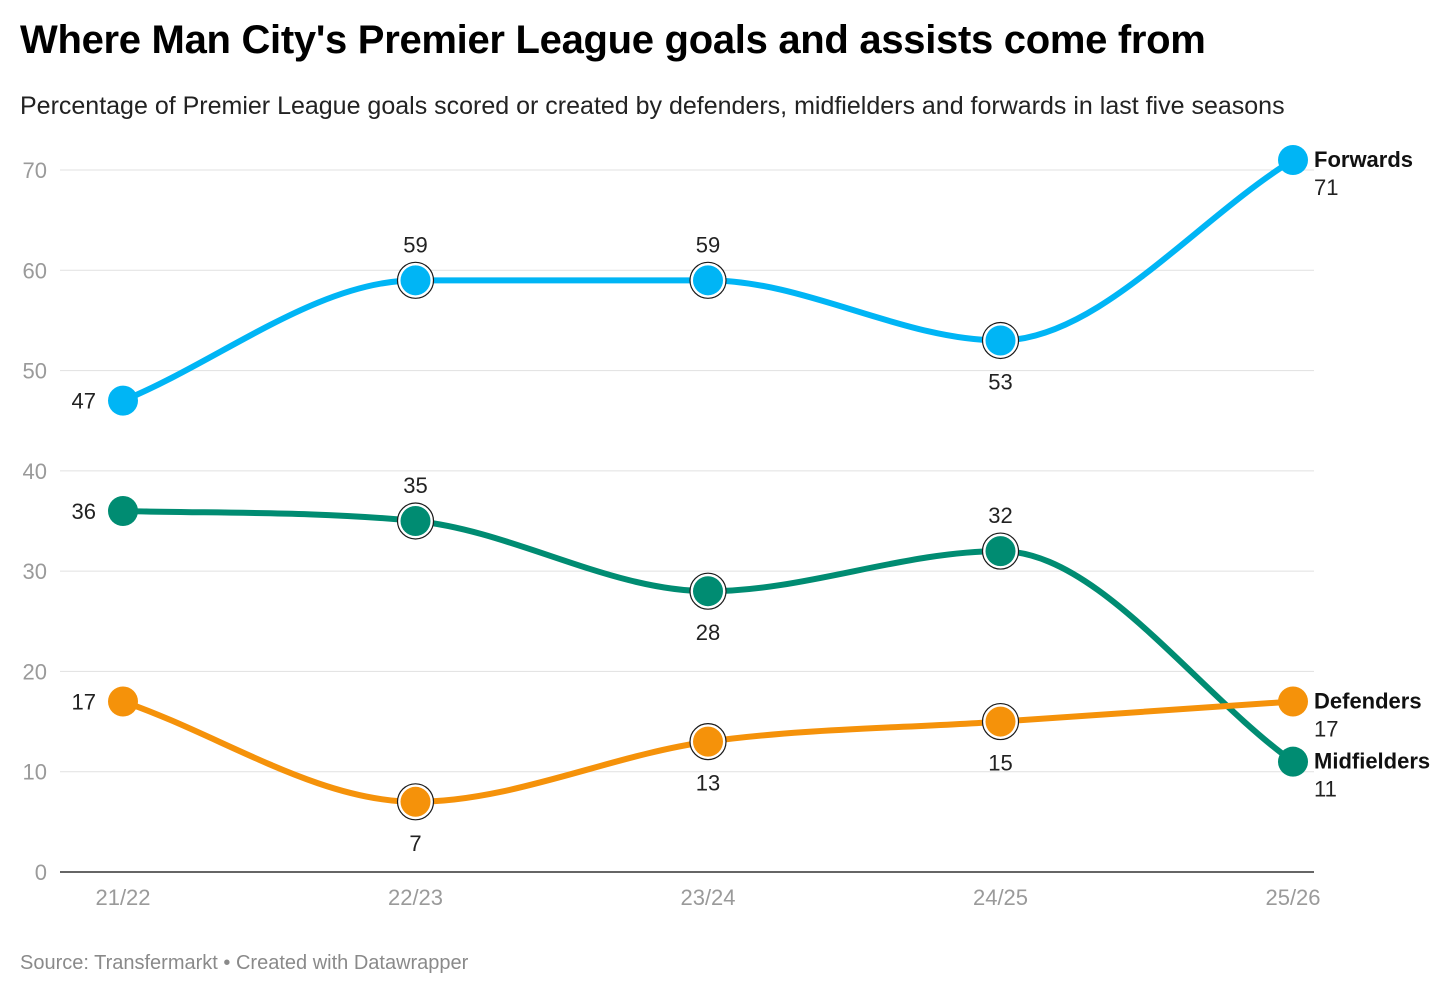 The image size is (1456, 998). I want to click on x-tick-label-23-24: 23/24, so click(707, 897).